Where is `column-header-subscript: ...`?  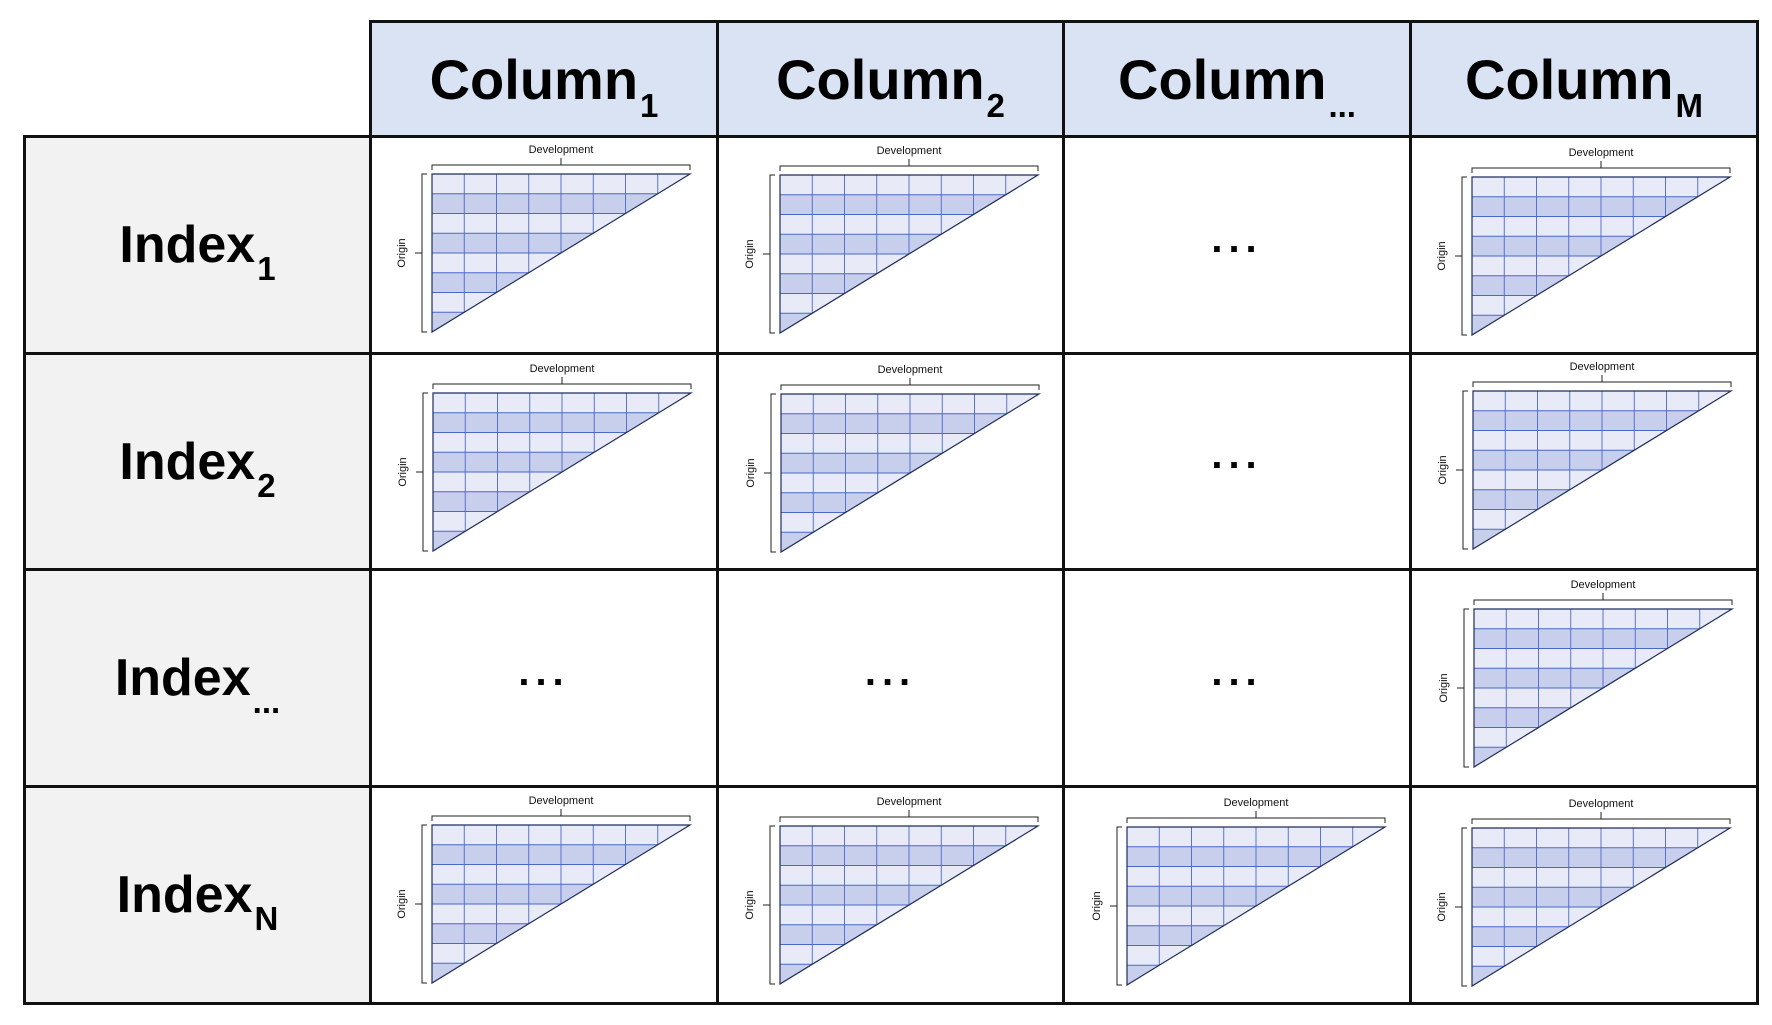 column-header-subscript: ... is located at coordinates (1342, 105).